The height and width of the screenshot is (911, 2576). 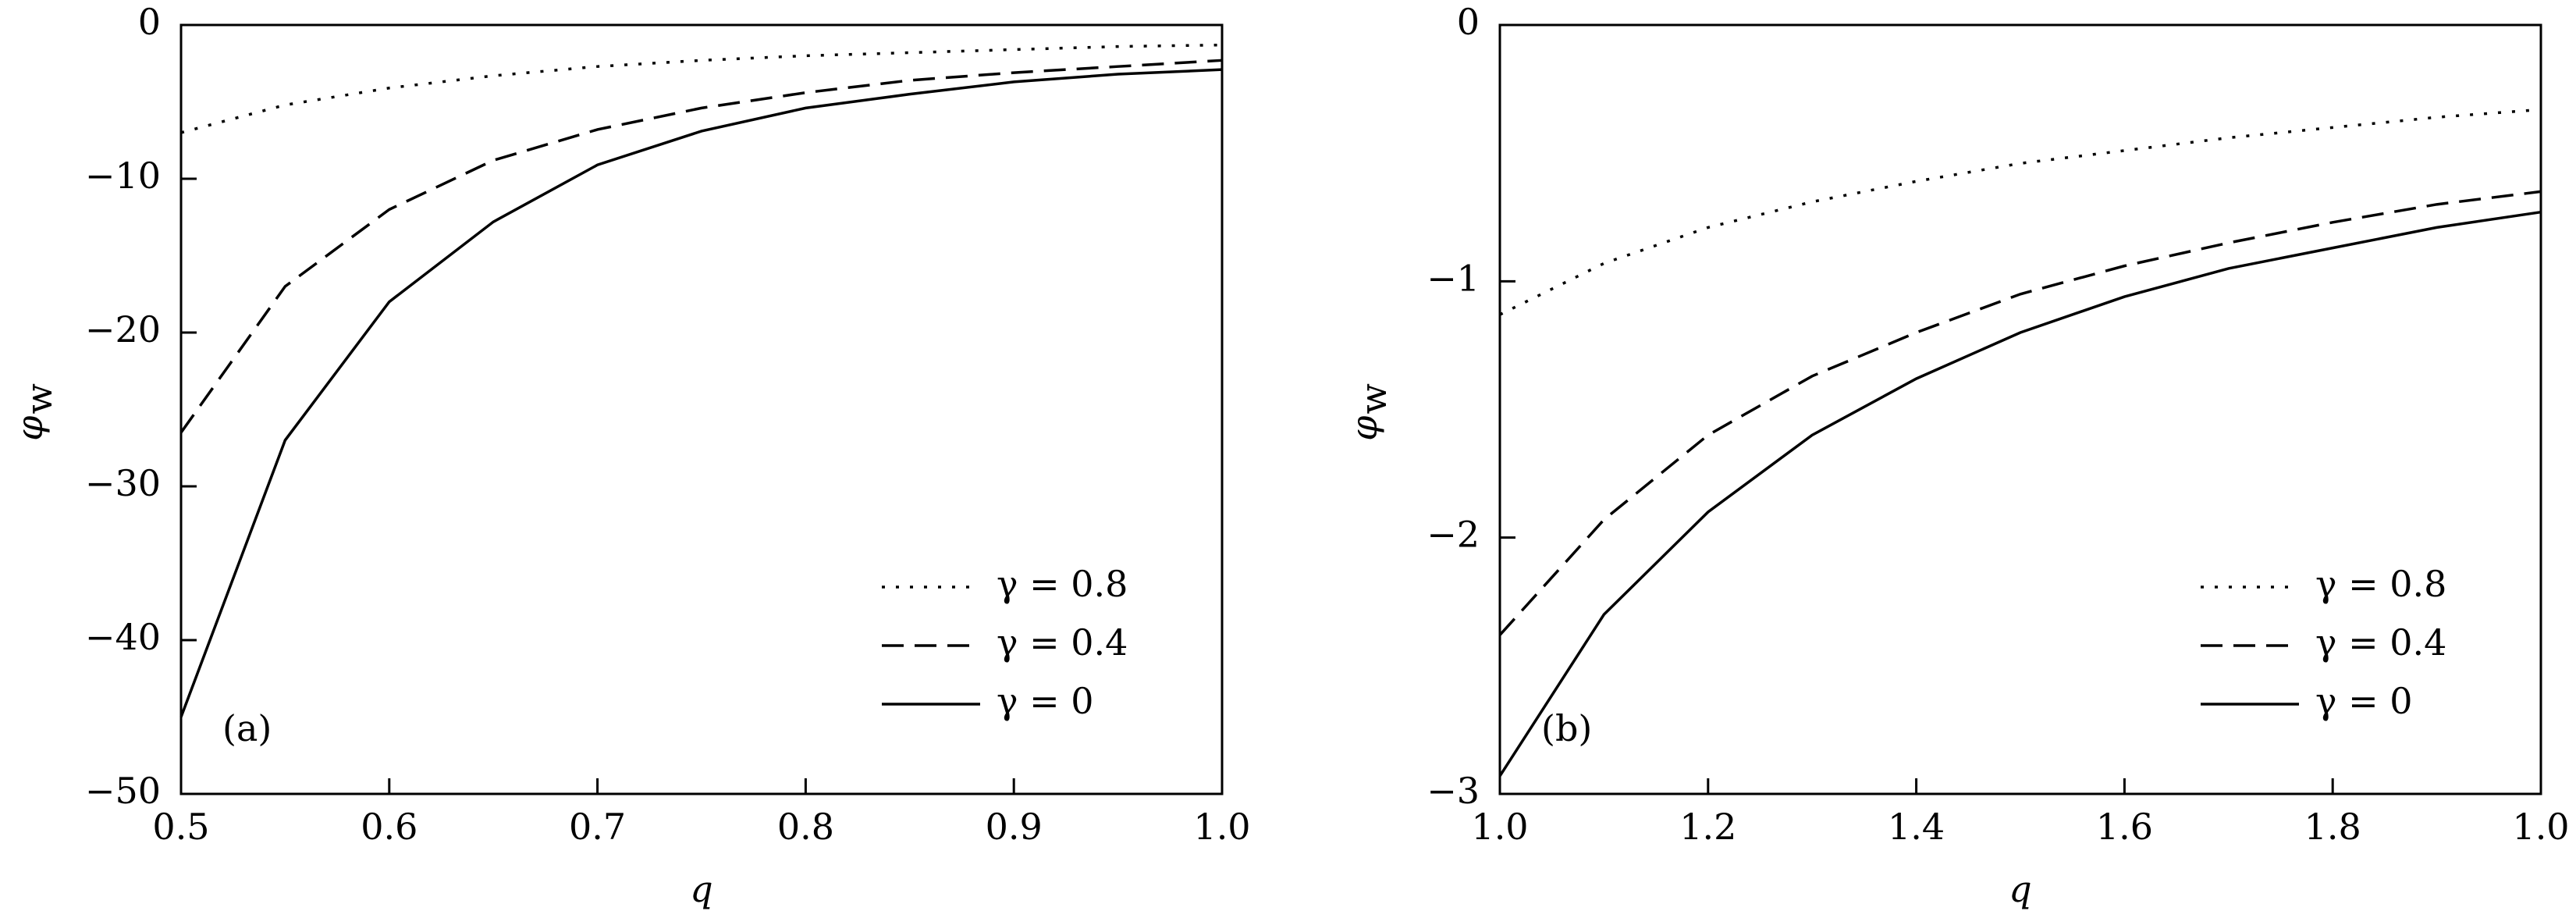 What do you see at coordinates (123, 176) in the screenshot?
I see `y-tick-label: −10` at bounding box center [123, 176].